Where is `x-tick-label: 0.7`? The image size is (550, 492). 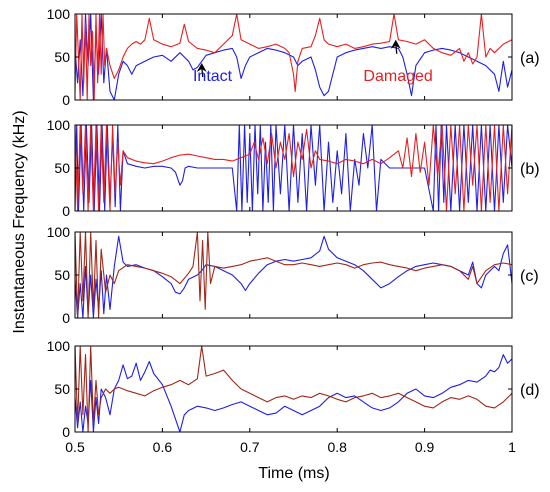
x-tick-label: 0.7 is located at coordinates (250, 447).